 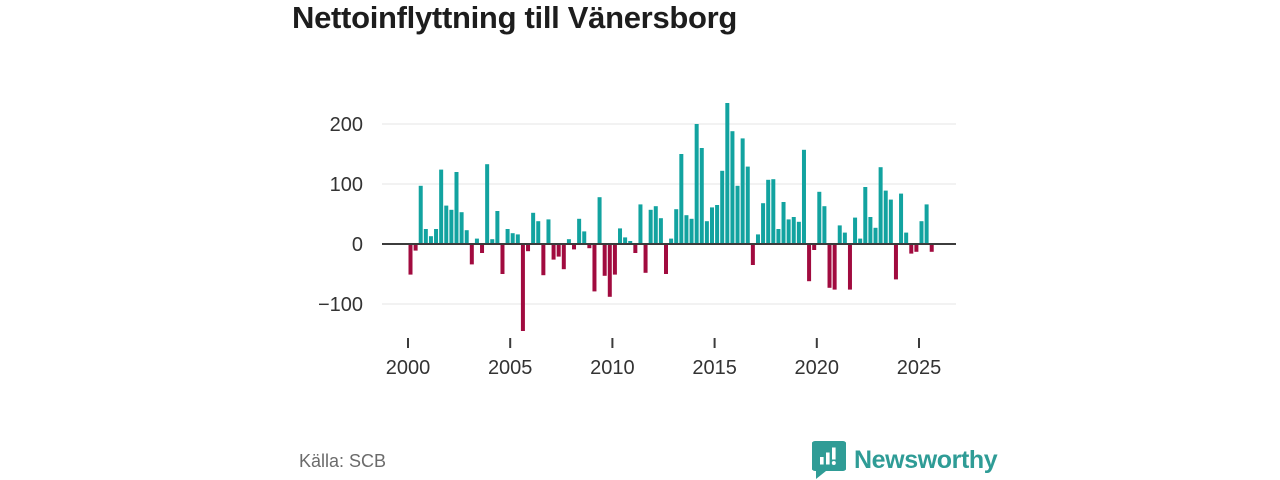 What do you see at coordinates (357, 245) in the screenshot?
I see `y-tick-label: 0` at bounding box center [357, 245].